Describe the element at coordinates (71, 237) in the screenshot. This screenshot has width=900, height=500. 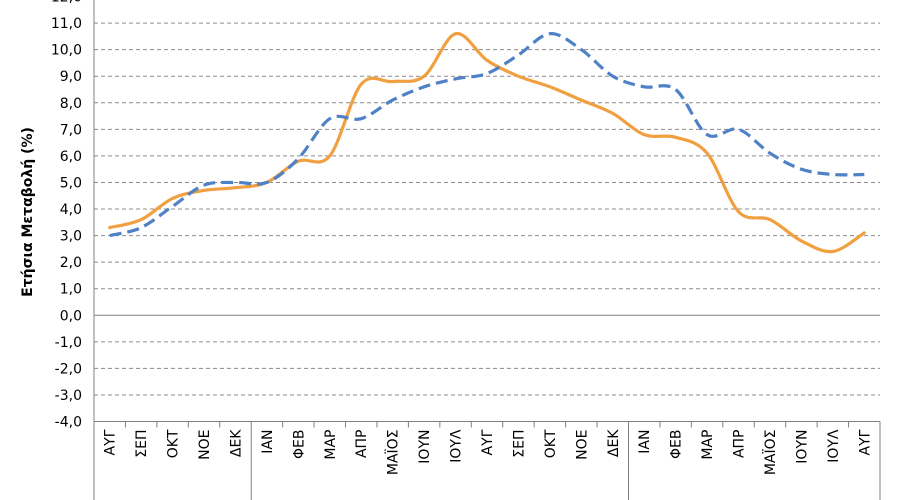
I see `y-tick-label: 3,0` at that location.